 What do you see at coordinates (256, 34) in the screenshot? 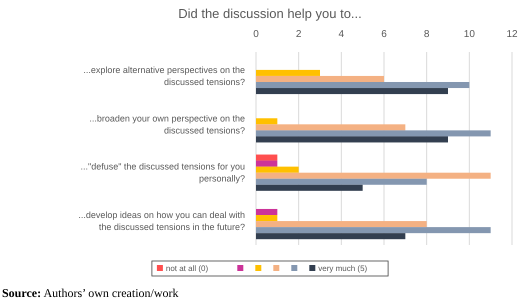
I see `x-tick-label: 0` at bounding box center [256, 34].